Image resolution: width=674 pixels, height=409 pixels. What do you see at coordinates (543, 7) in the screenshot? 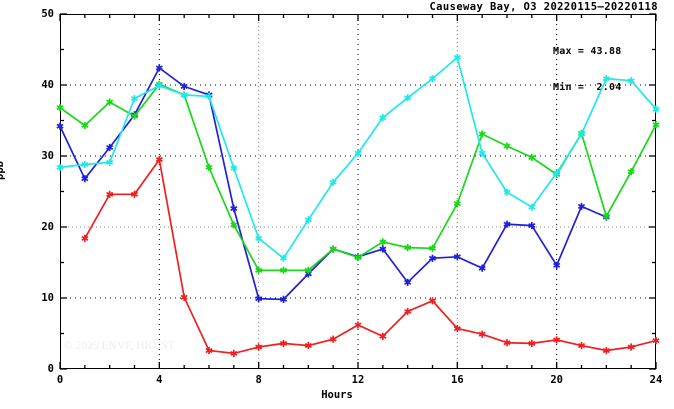
I see `chart-title: Causeway Bay, O3 20220115‒20220118` at bounding box center [543, 7].